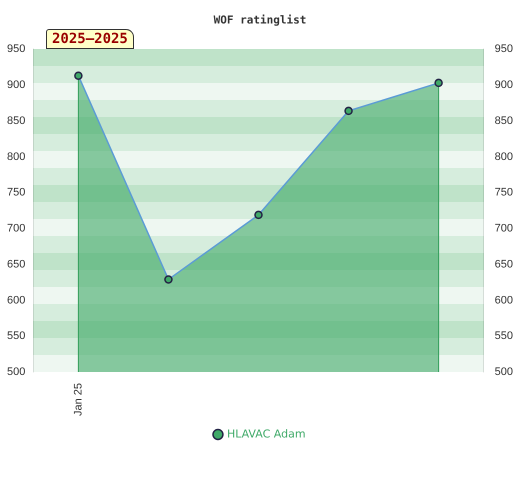 The height and width of the screenshot is (480, 520). I want to click on y-tick-label: 850, so click(16, 120).